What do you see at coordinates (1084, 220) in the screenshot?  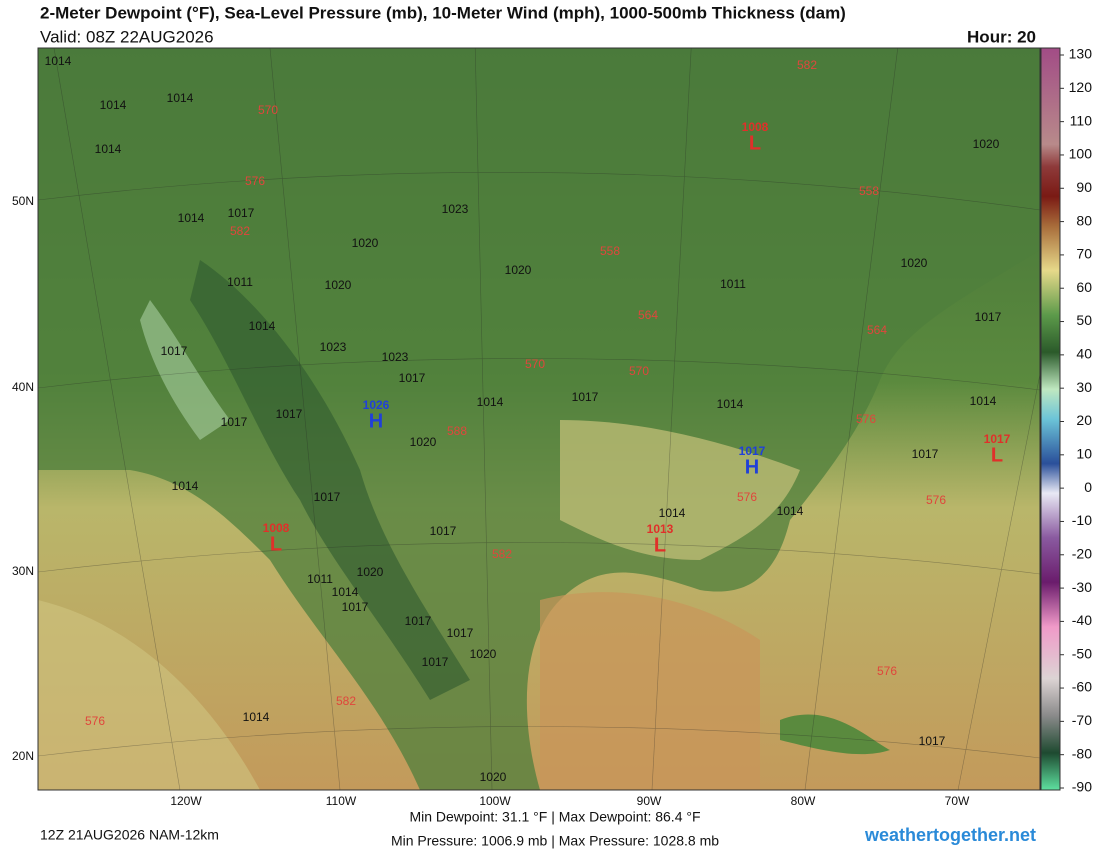 I see `colorbar-label: 80` at bounding box center [1084, 220].